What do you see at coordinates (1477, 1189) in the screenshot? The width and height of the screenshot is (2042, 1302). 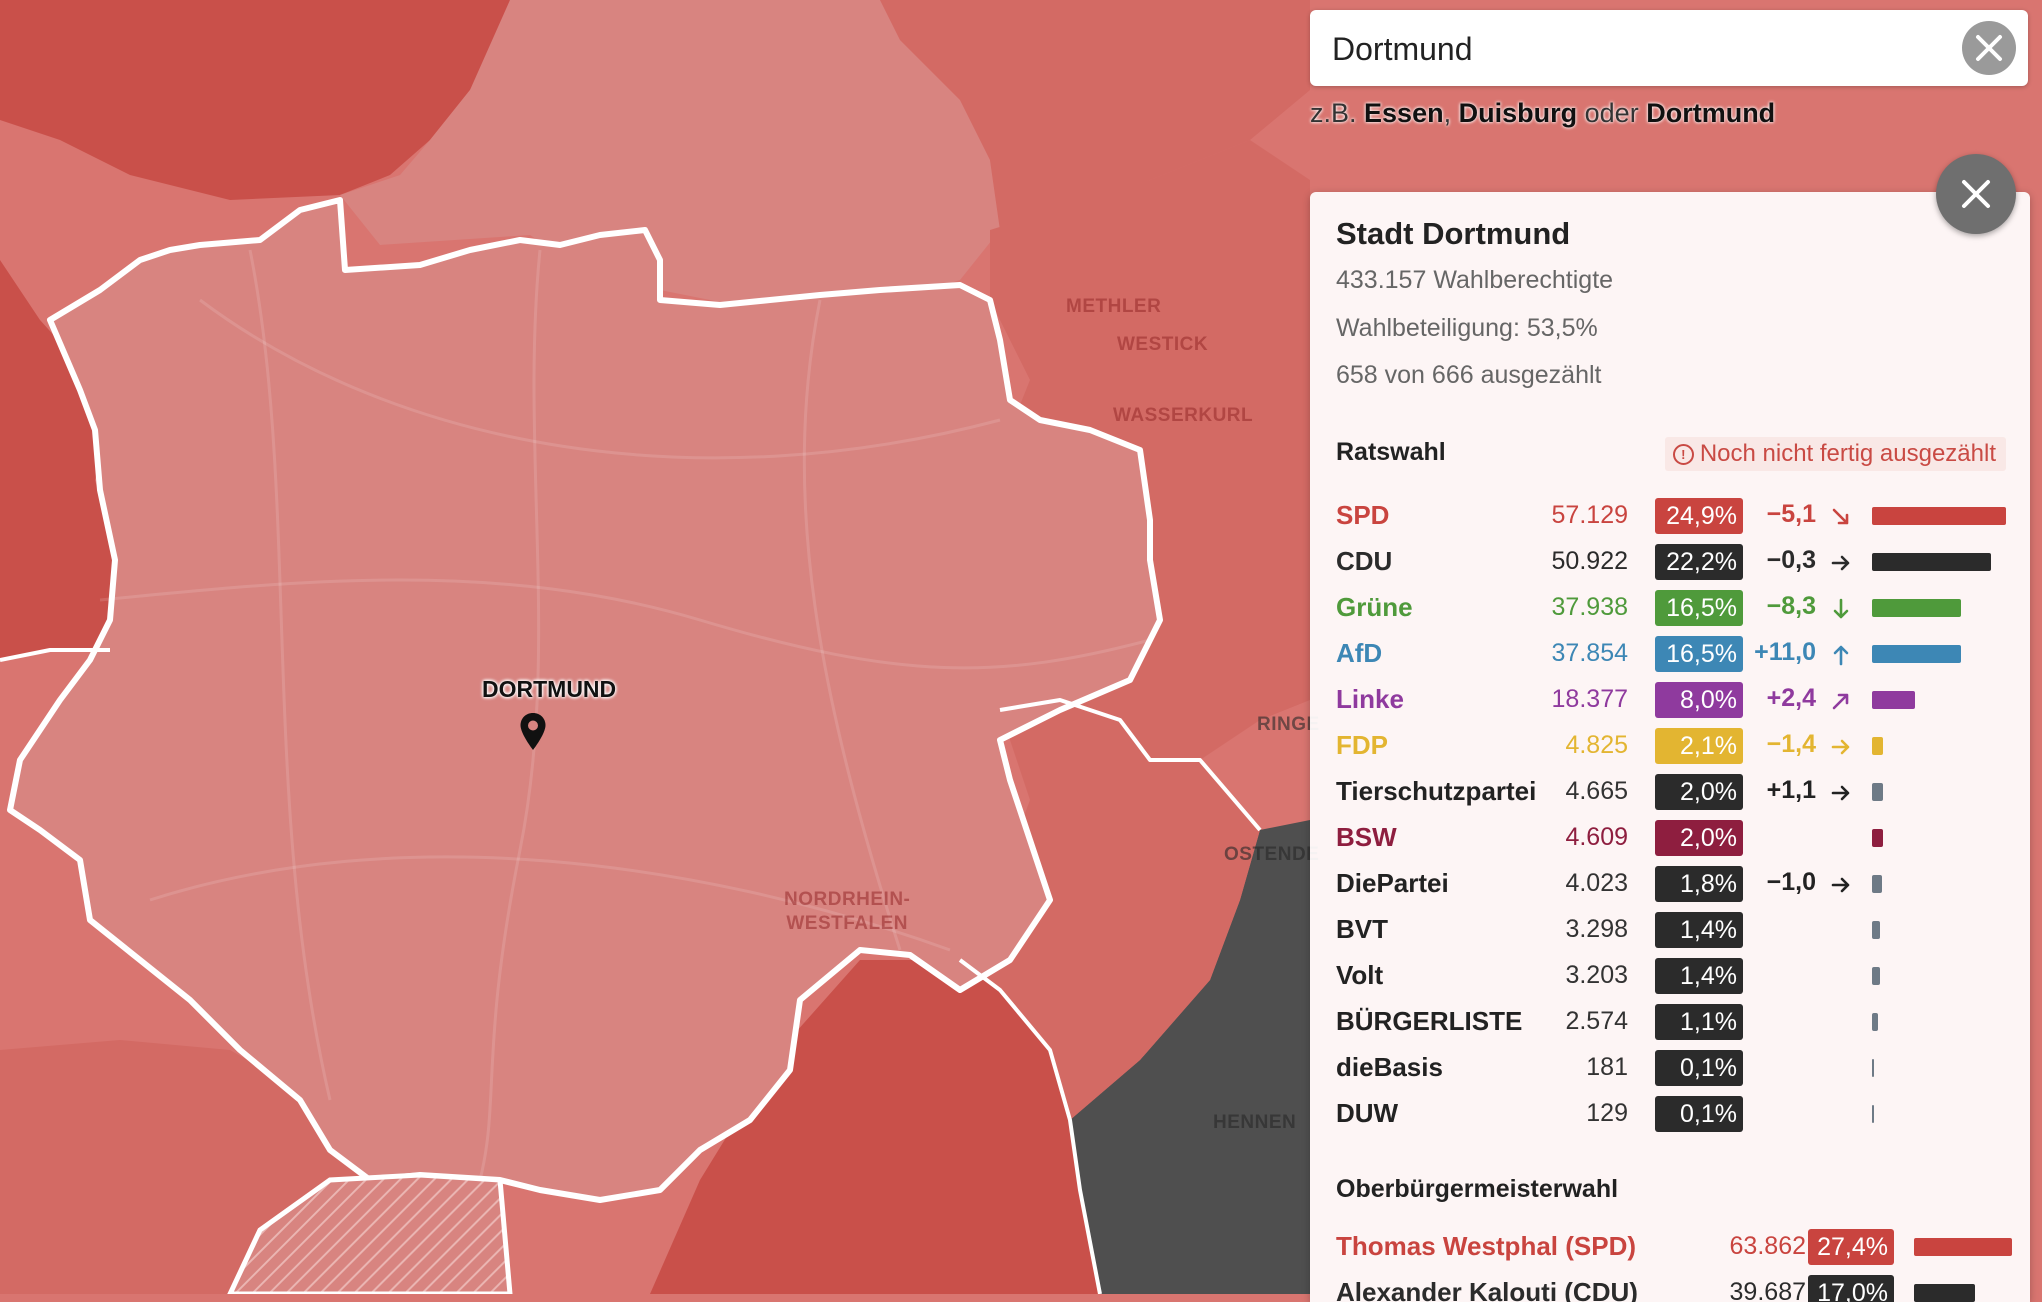 I see `mayor-election-title: Oberbürgermeisterwahl` at bounding box center [1477, 1189].